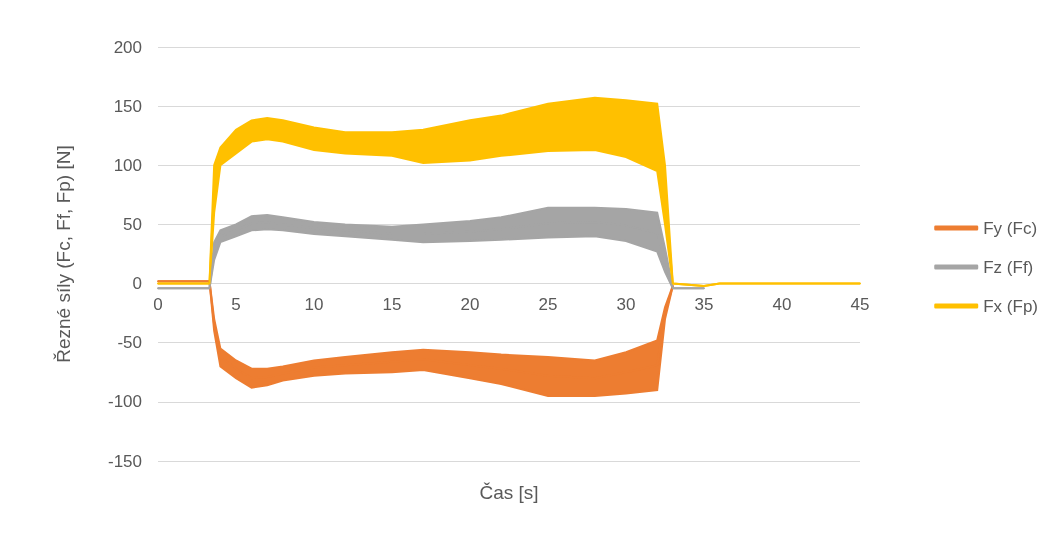 This screenshot has width=1061, height=534. I want to click on x-tick-label: 40, so click(782, 304).